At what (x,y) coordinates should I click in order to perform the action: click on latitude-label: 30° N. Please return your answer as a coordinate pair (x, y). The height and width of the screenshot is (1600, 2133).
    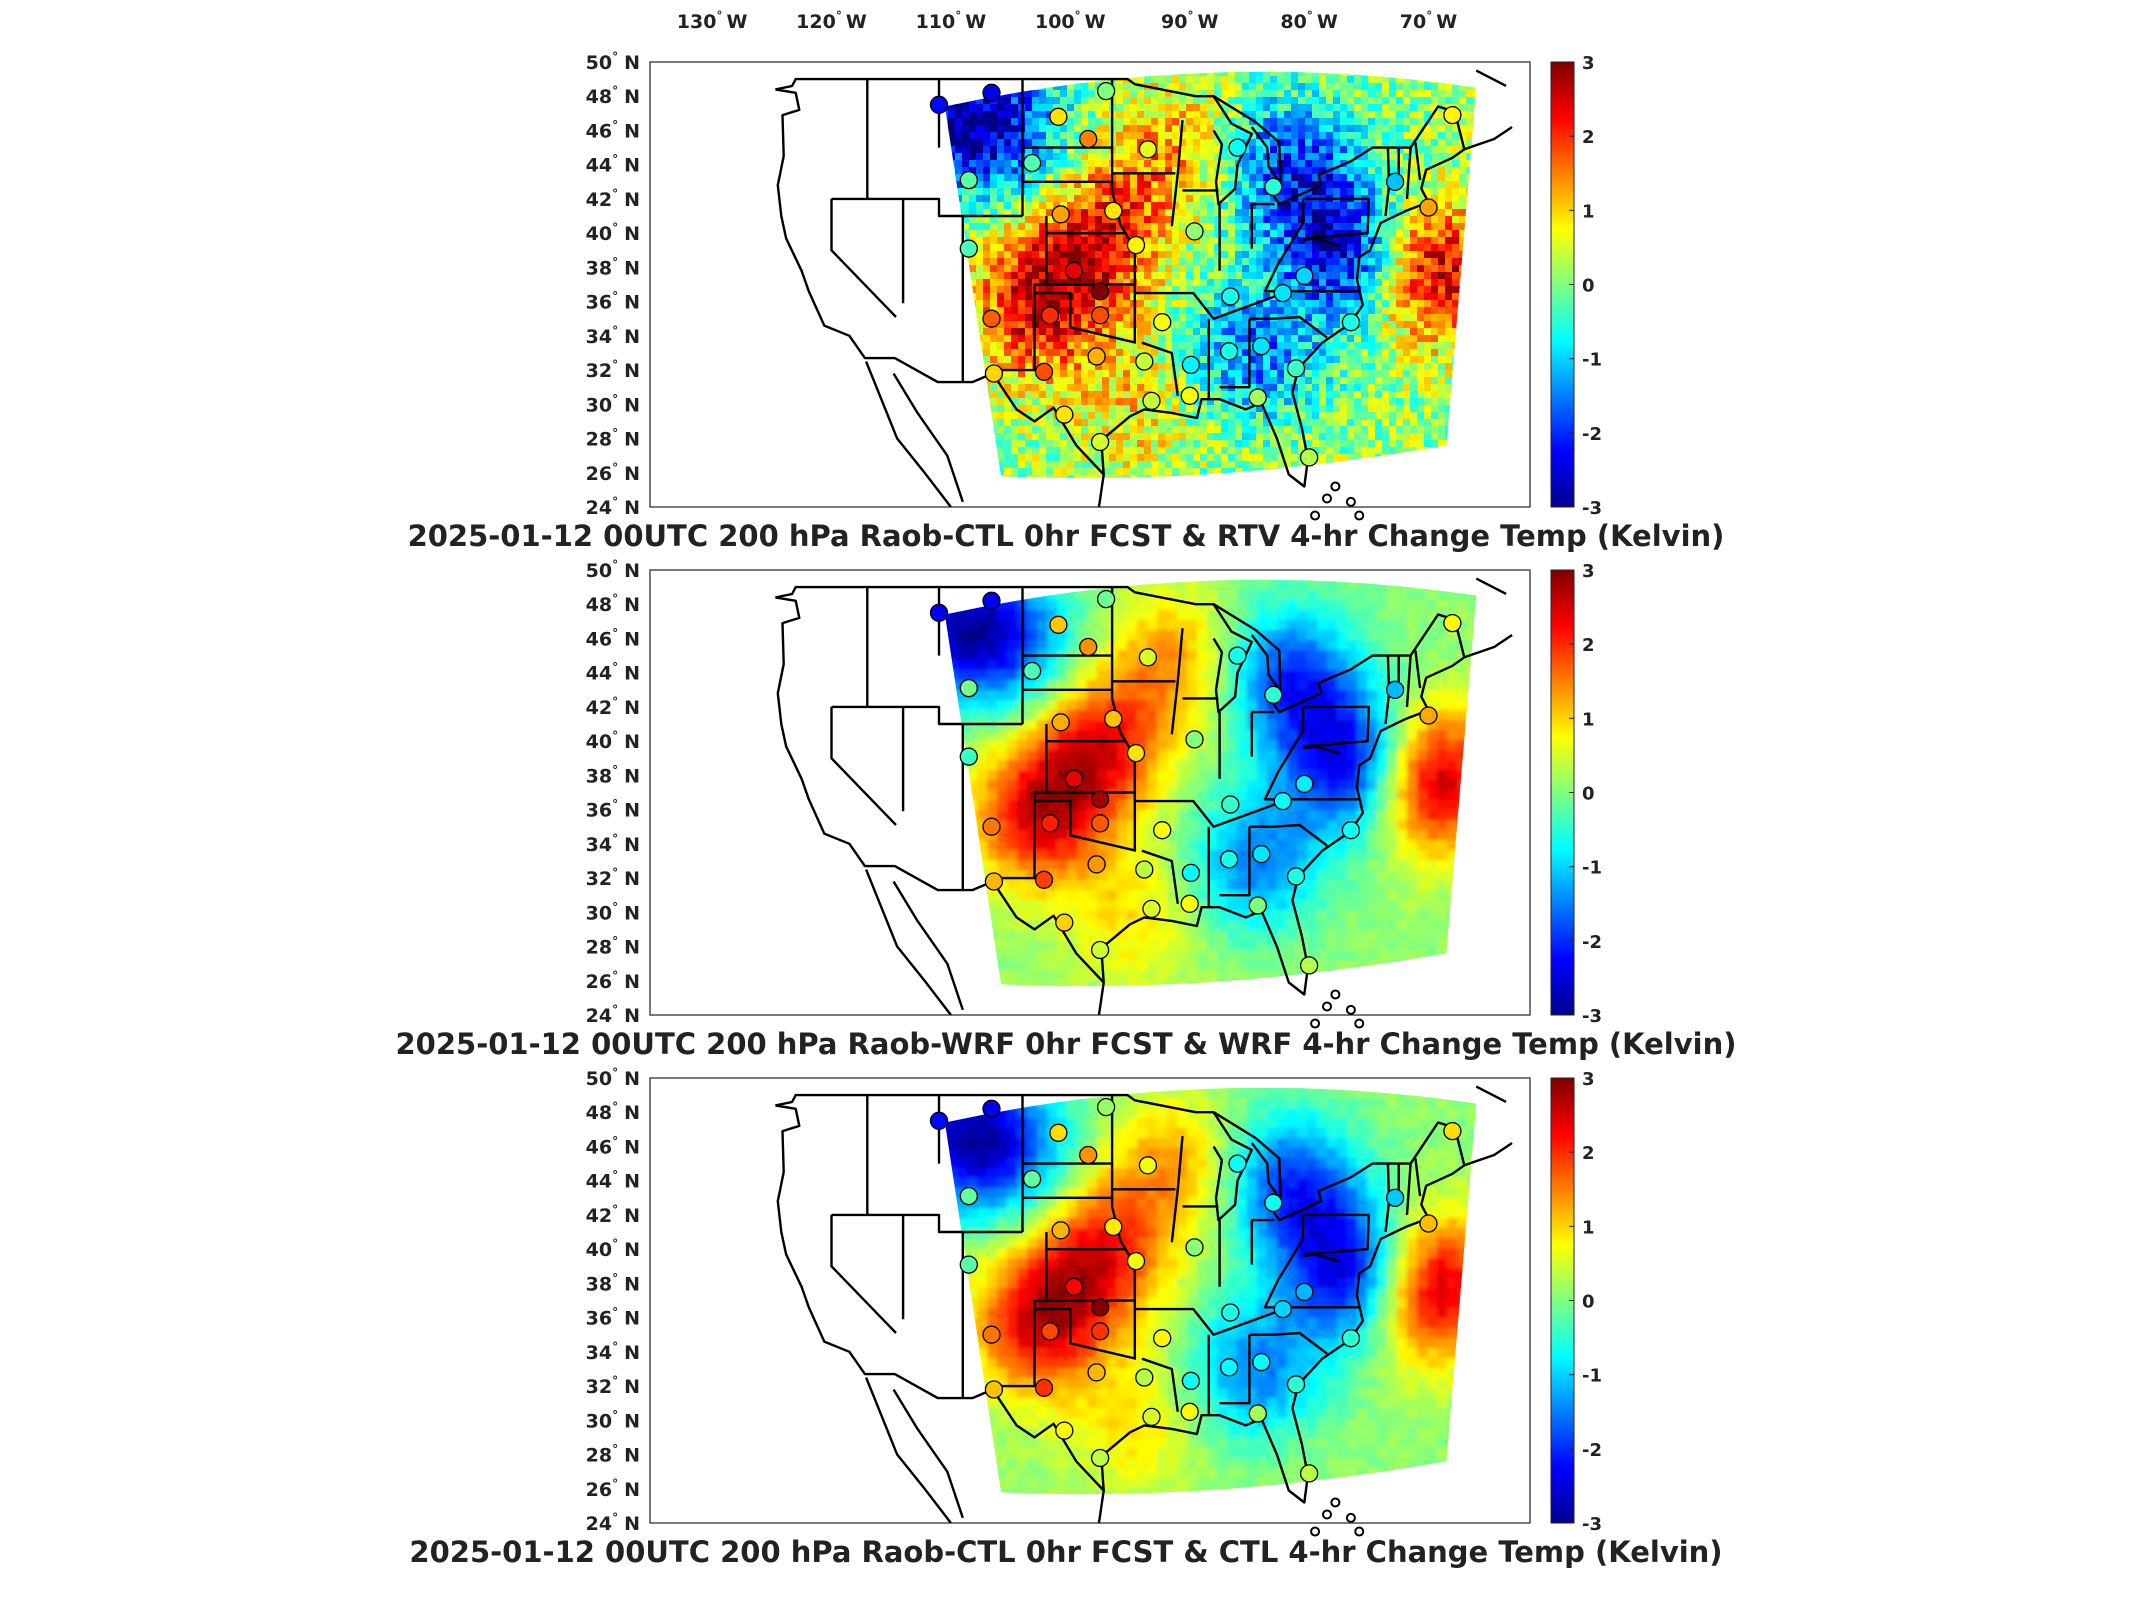
    Looking at the image, I should click on (613, 1420).